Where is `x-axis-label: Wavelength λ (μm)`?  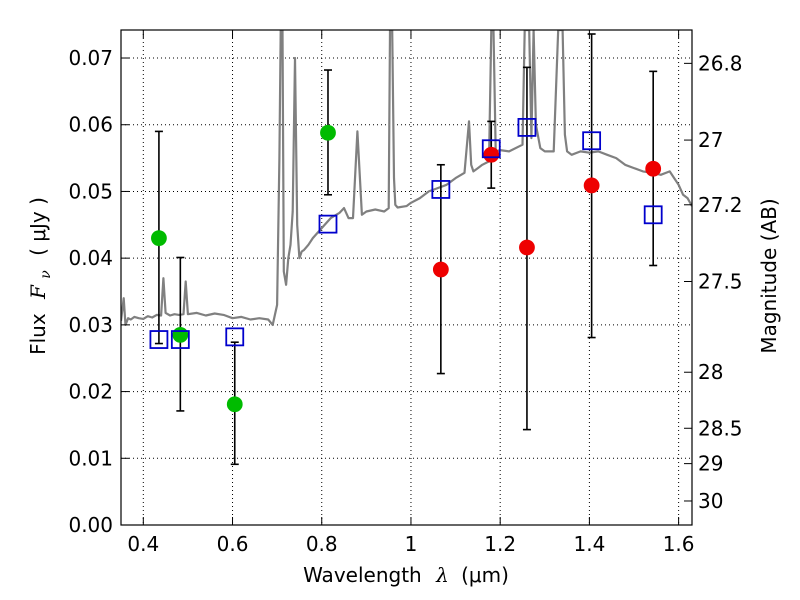
x-axis-label: Wavelength λ (μm) is located at coordinates (406, 575).